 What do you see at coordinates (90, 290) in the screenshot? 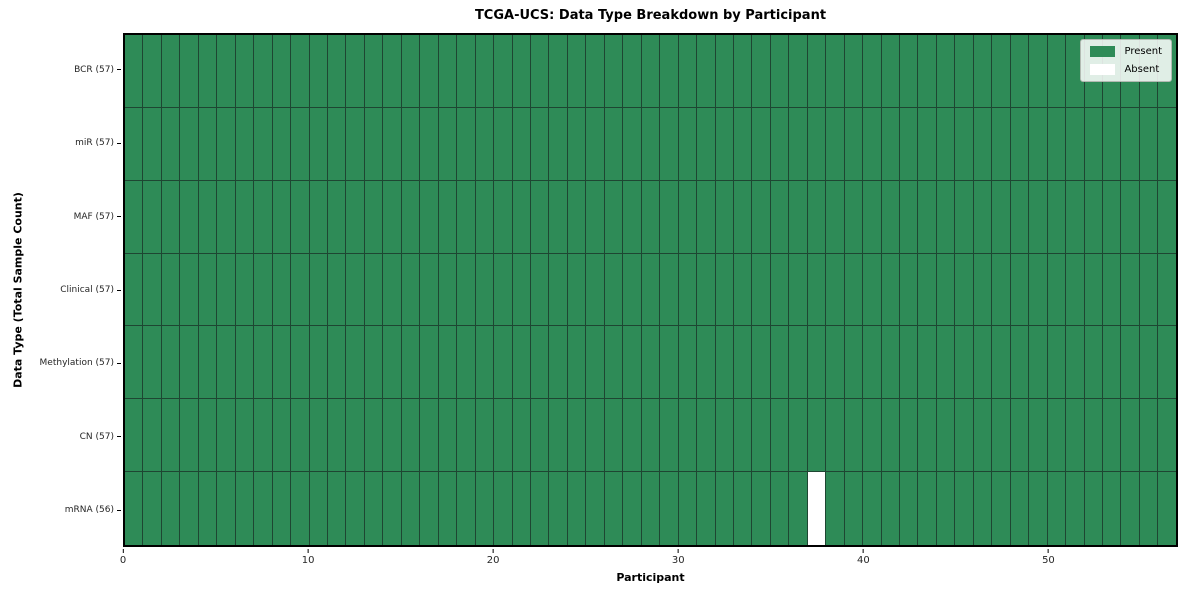
I see `y-tick: Clinical (57)` at bounding box center [90, 290].